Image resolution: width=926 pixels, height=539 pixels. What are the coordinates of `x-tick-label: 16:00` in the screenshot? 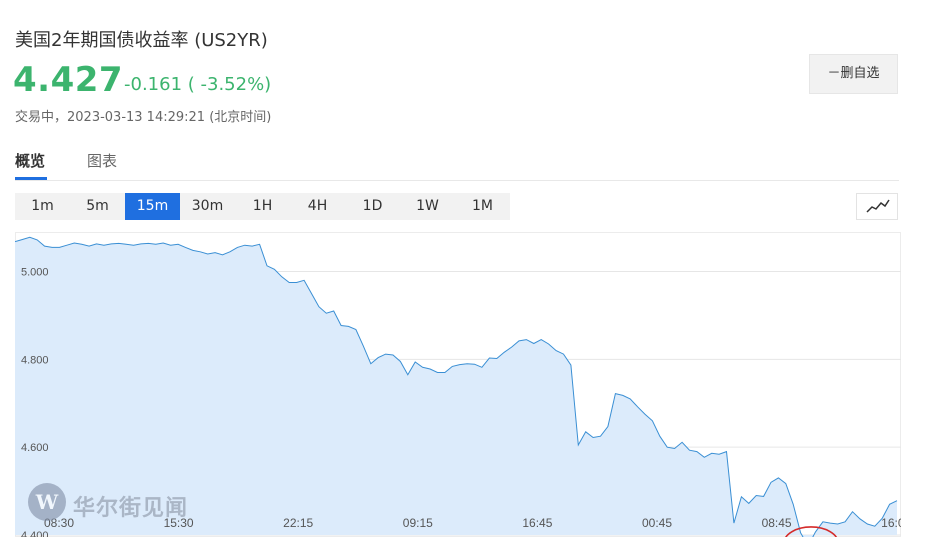 It's located at (891, 523).